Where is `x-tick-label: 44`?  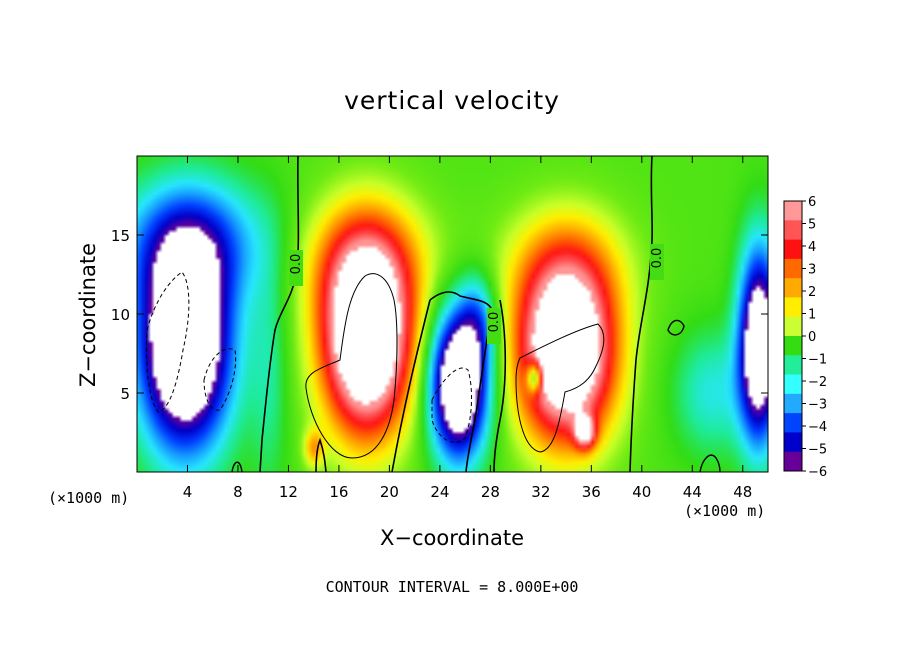 x-tick-label: 44 is located at coordinates (692, 492).